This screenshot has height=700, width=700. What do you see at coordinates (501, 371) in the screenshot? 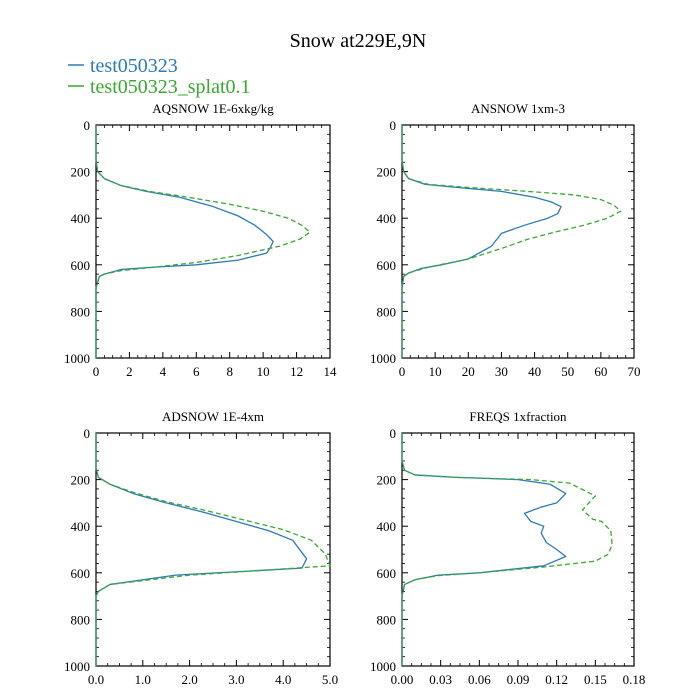
I see `ansnow-xtick-label: 30` at bounding box center [501, 371].